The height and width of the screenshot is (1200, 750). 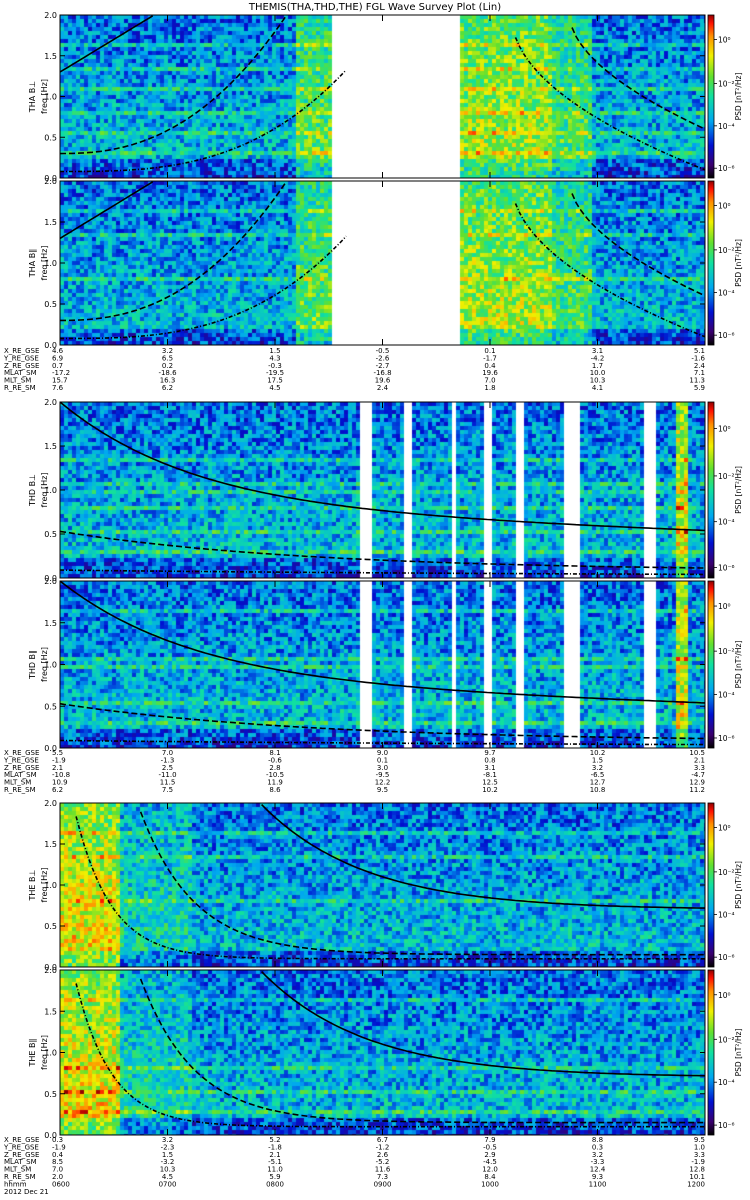 What do you see at coordinates (697, 783) in the screenshot?
I see `ephemeris-value: 12.9` at bounding box center [697, 783].